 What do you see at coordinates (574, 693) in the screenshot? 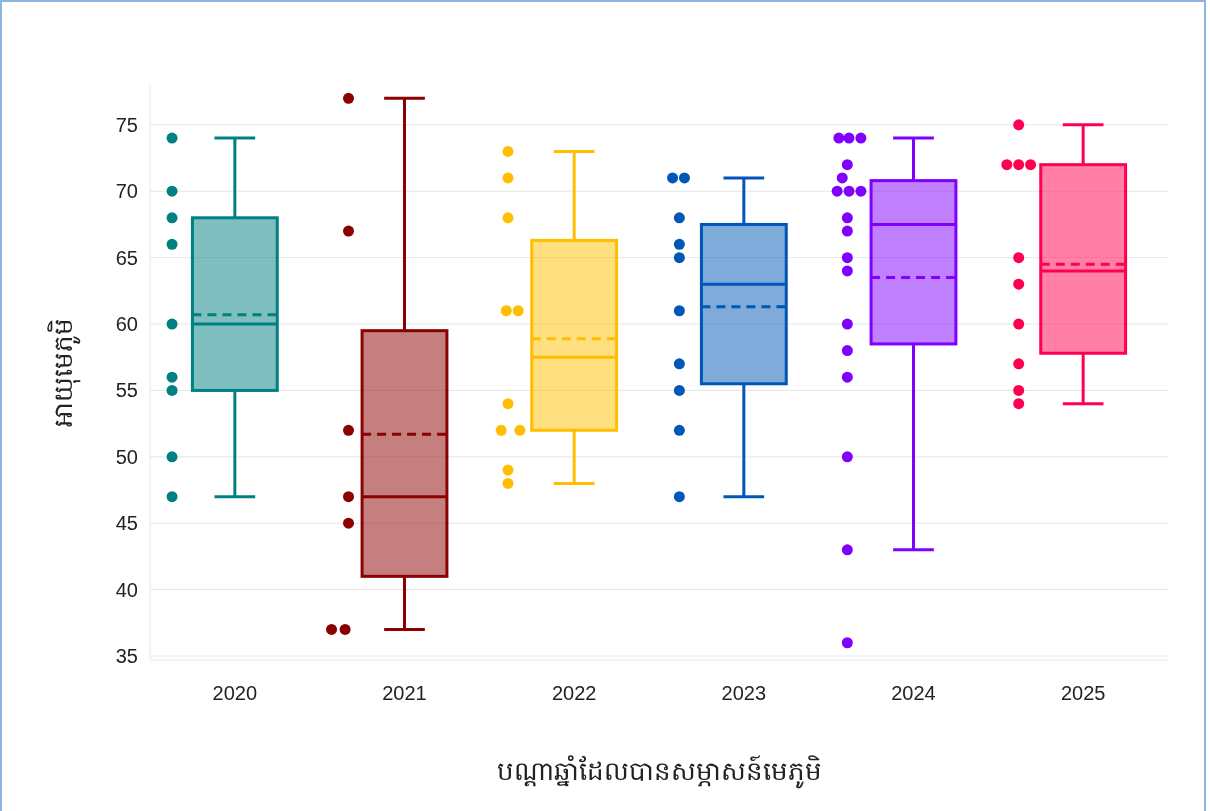
I see `x-tick-label: 2022` at bounding box center [574, 693].